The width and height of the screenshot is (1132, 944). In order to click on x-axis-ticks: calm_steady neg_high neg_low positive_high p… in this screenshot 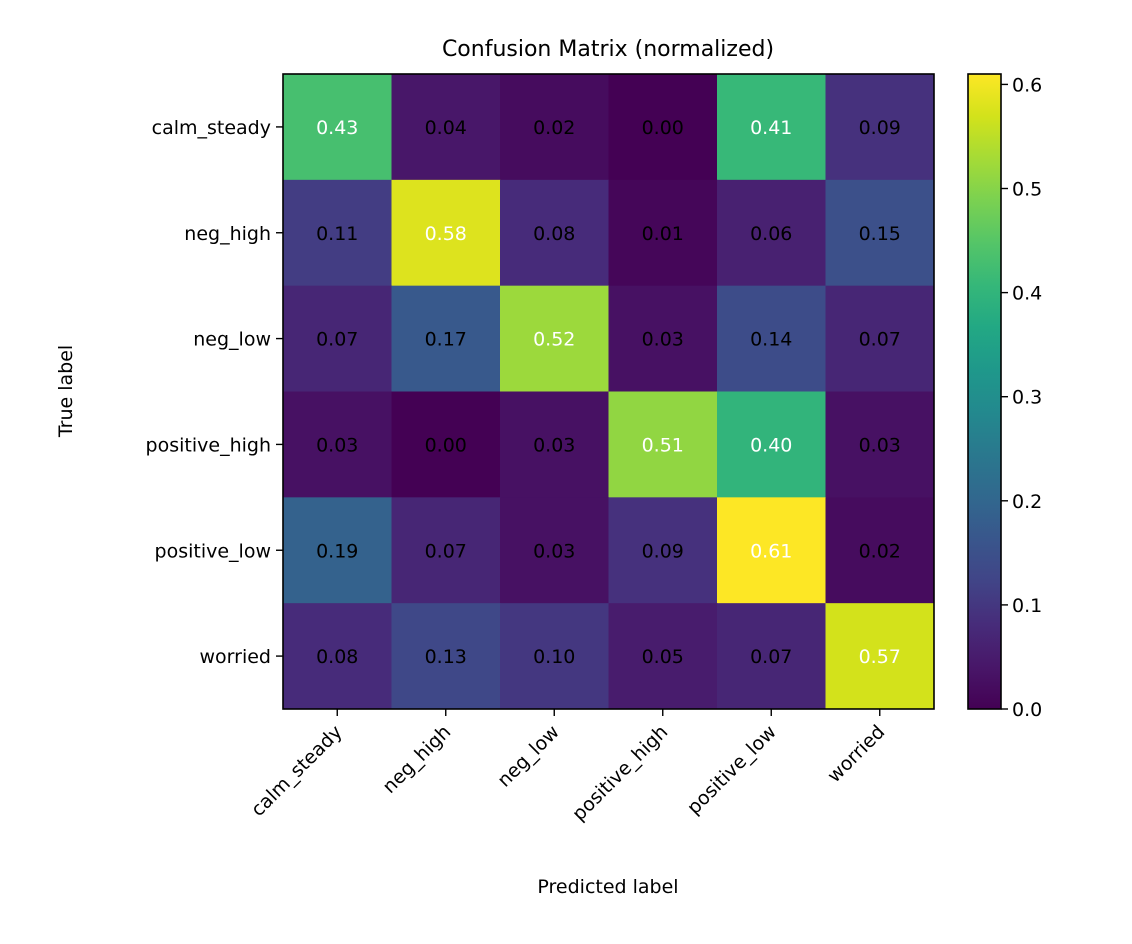, I will do `click(568, 767)`.